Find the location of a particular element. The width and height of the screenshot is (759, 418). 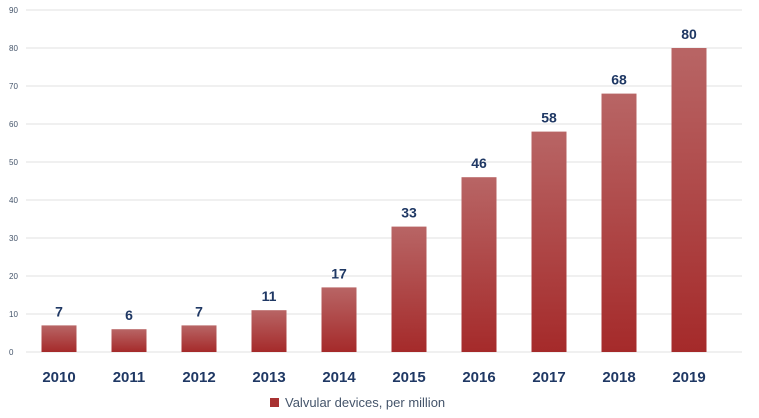

x-tick-label-2016: 2016 is located at coordinates (478, 377).